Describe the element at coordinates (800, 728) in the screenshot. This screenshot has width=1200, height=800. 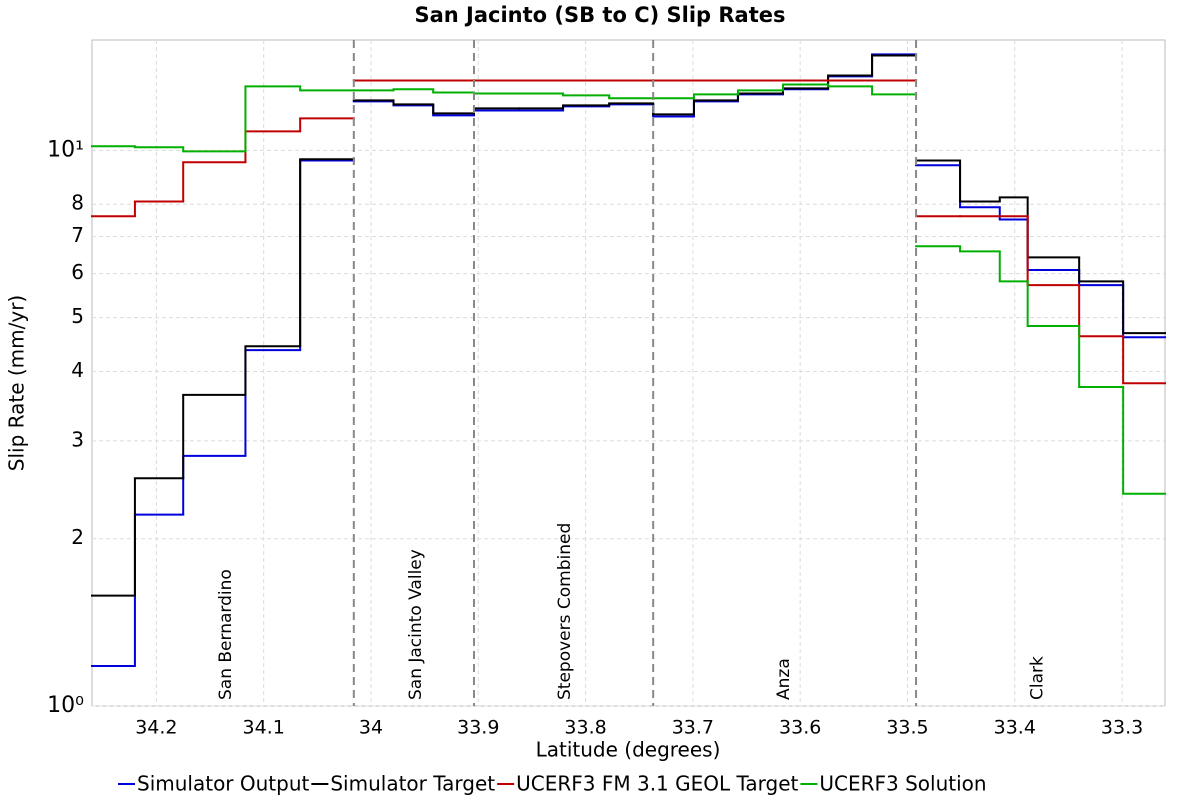
I see `x-tick-label: 33.6` at that location.